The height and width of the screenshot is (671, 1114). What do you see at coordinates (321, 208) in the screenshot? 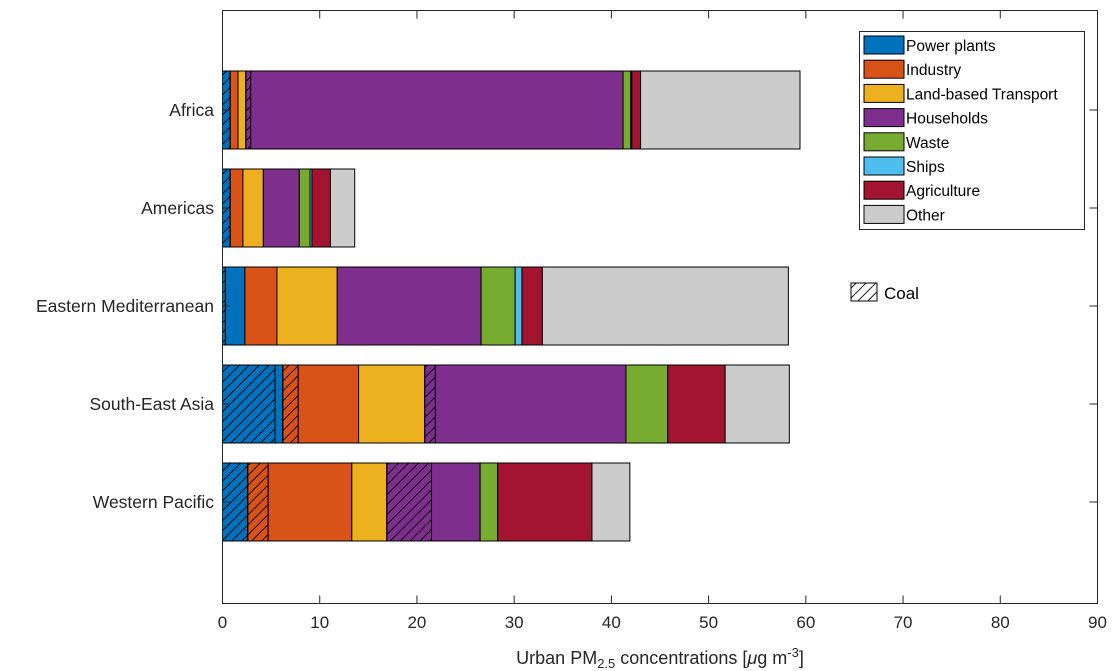
I see `bar-americas-agriculture` at bounding box center [321, 208].